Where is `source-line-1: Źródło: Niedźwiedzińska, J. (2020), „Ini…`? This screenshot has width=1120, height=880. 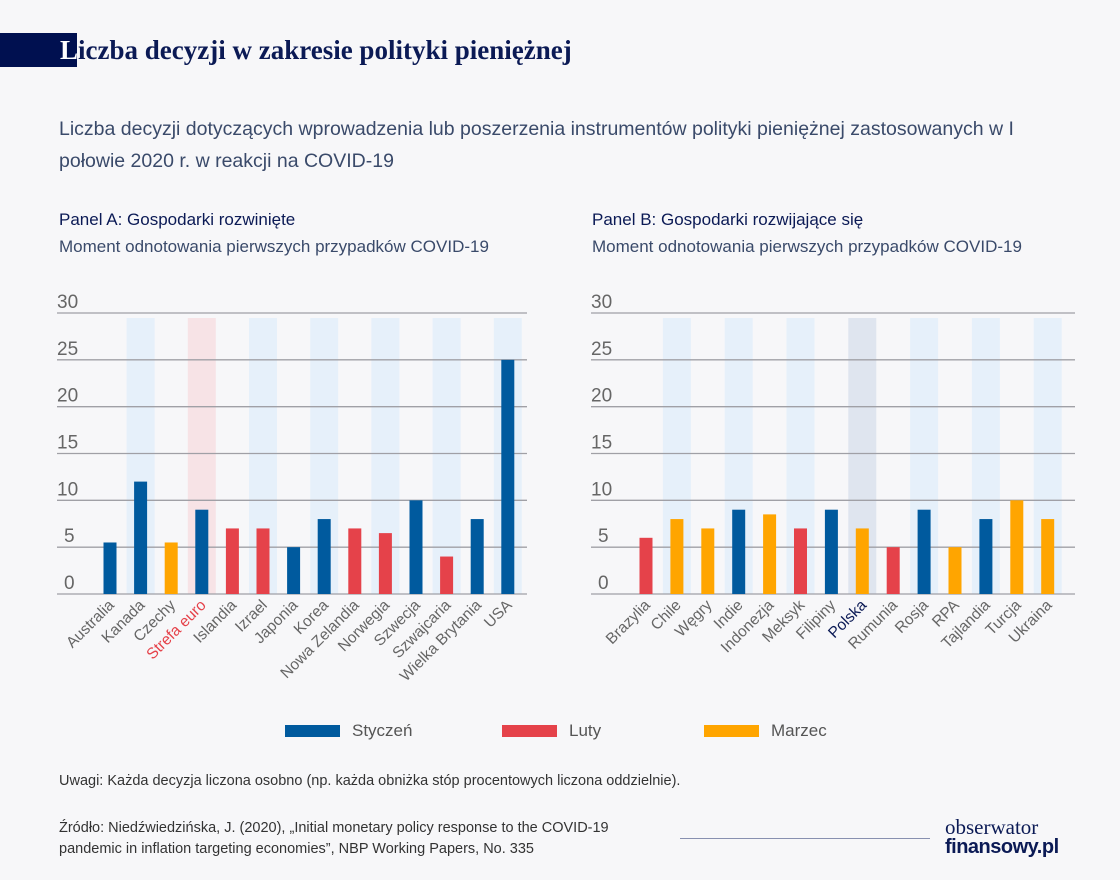
source-line-1: Źródło: Niedźwiedzińska, J. (2020), „Ini… is located at coordinates (334, 828).